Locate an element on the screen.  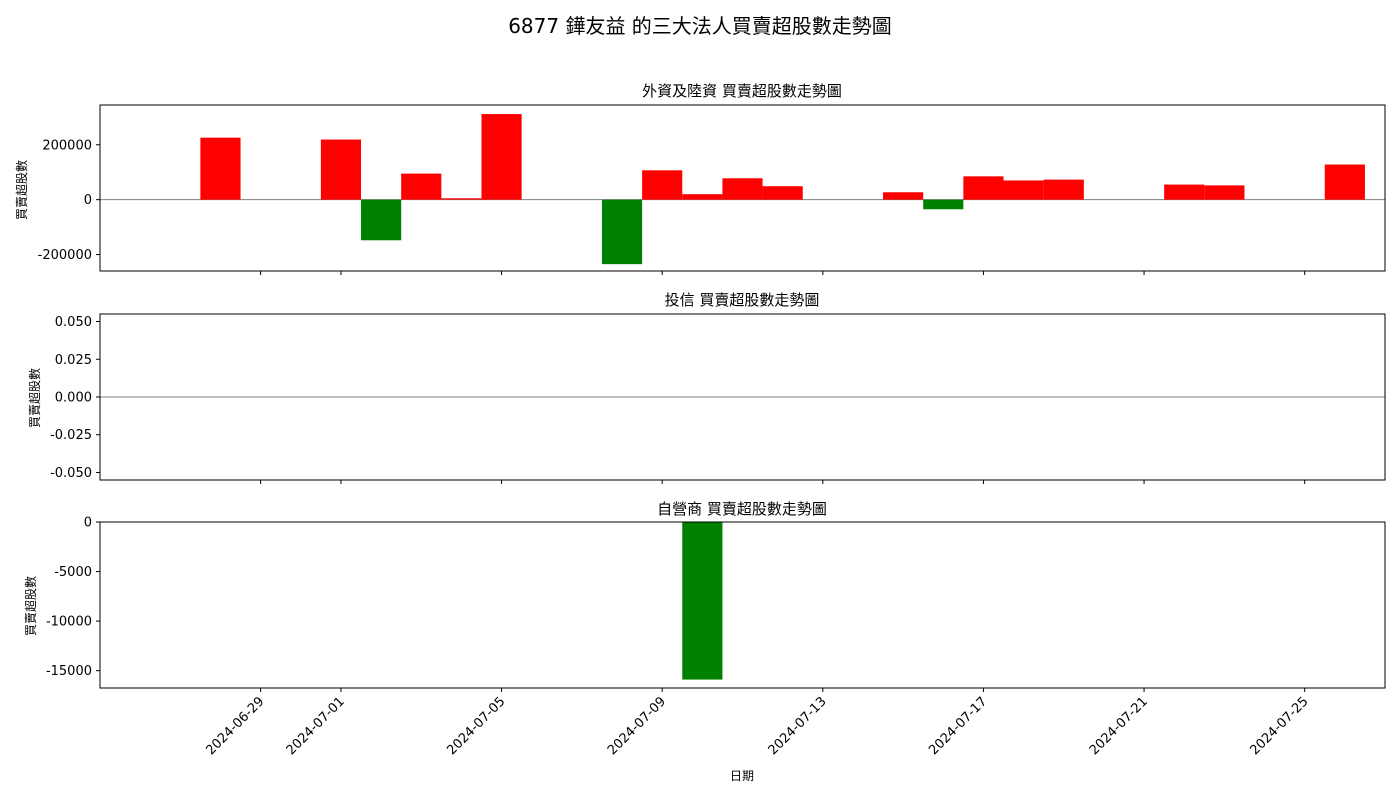
y-tick-label: 0.025 is located at coordinates (73, 360).